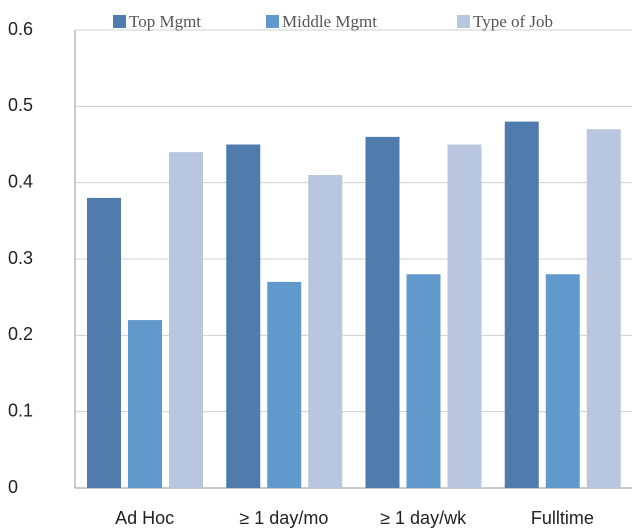 This screenshot has height=529, width=632. Describe the element at coordinates (283, 518) in the screenshot. I see `x-tick-label: ≥ 1 day/mo` at that location.